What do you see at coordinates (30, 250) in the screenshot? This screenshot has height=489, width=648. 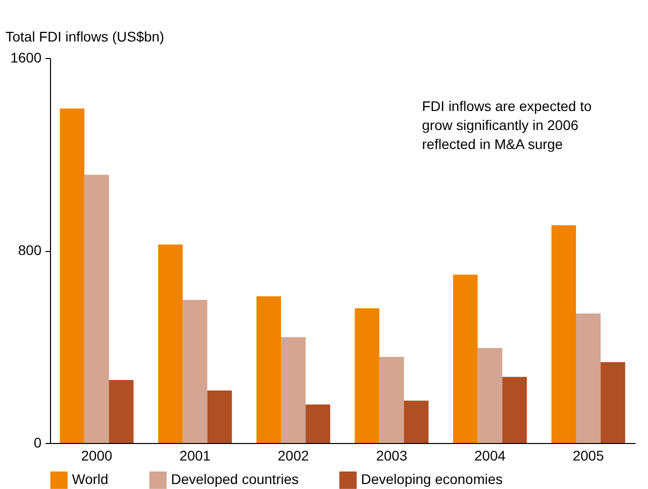 I see `y-tick-label: 800` at bounding box center [30, 250].